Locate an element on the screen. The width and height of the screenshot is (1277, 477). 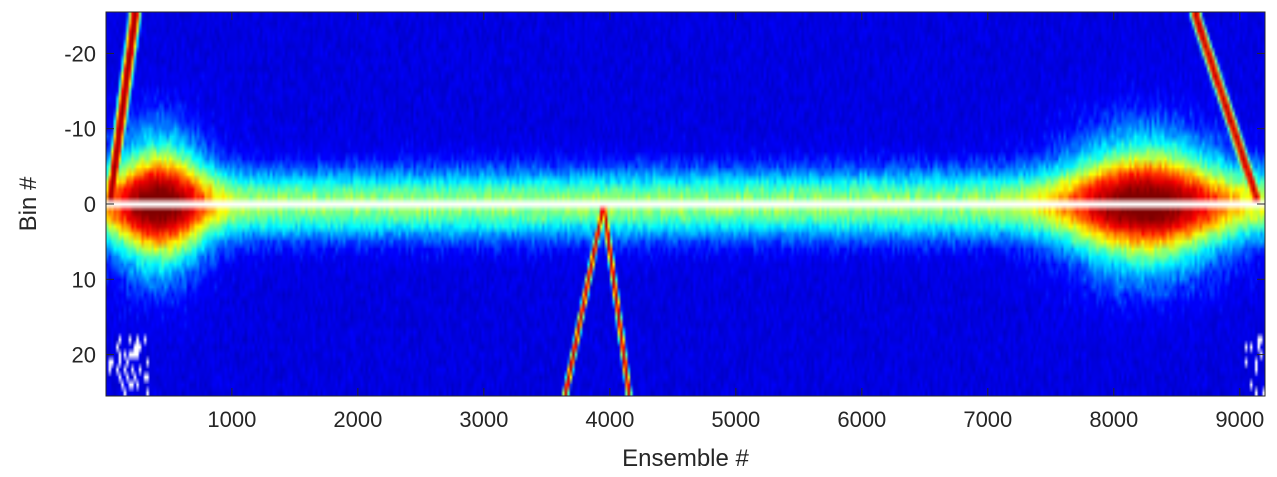
x-axis-label: Ensemble # is located at coordinates (685, 458).